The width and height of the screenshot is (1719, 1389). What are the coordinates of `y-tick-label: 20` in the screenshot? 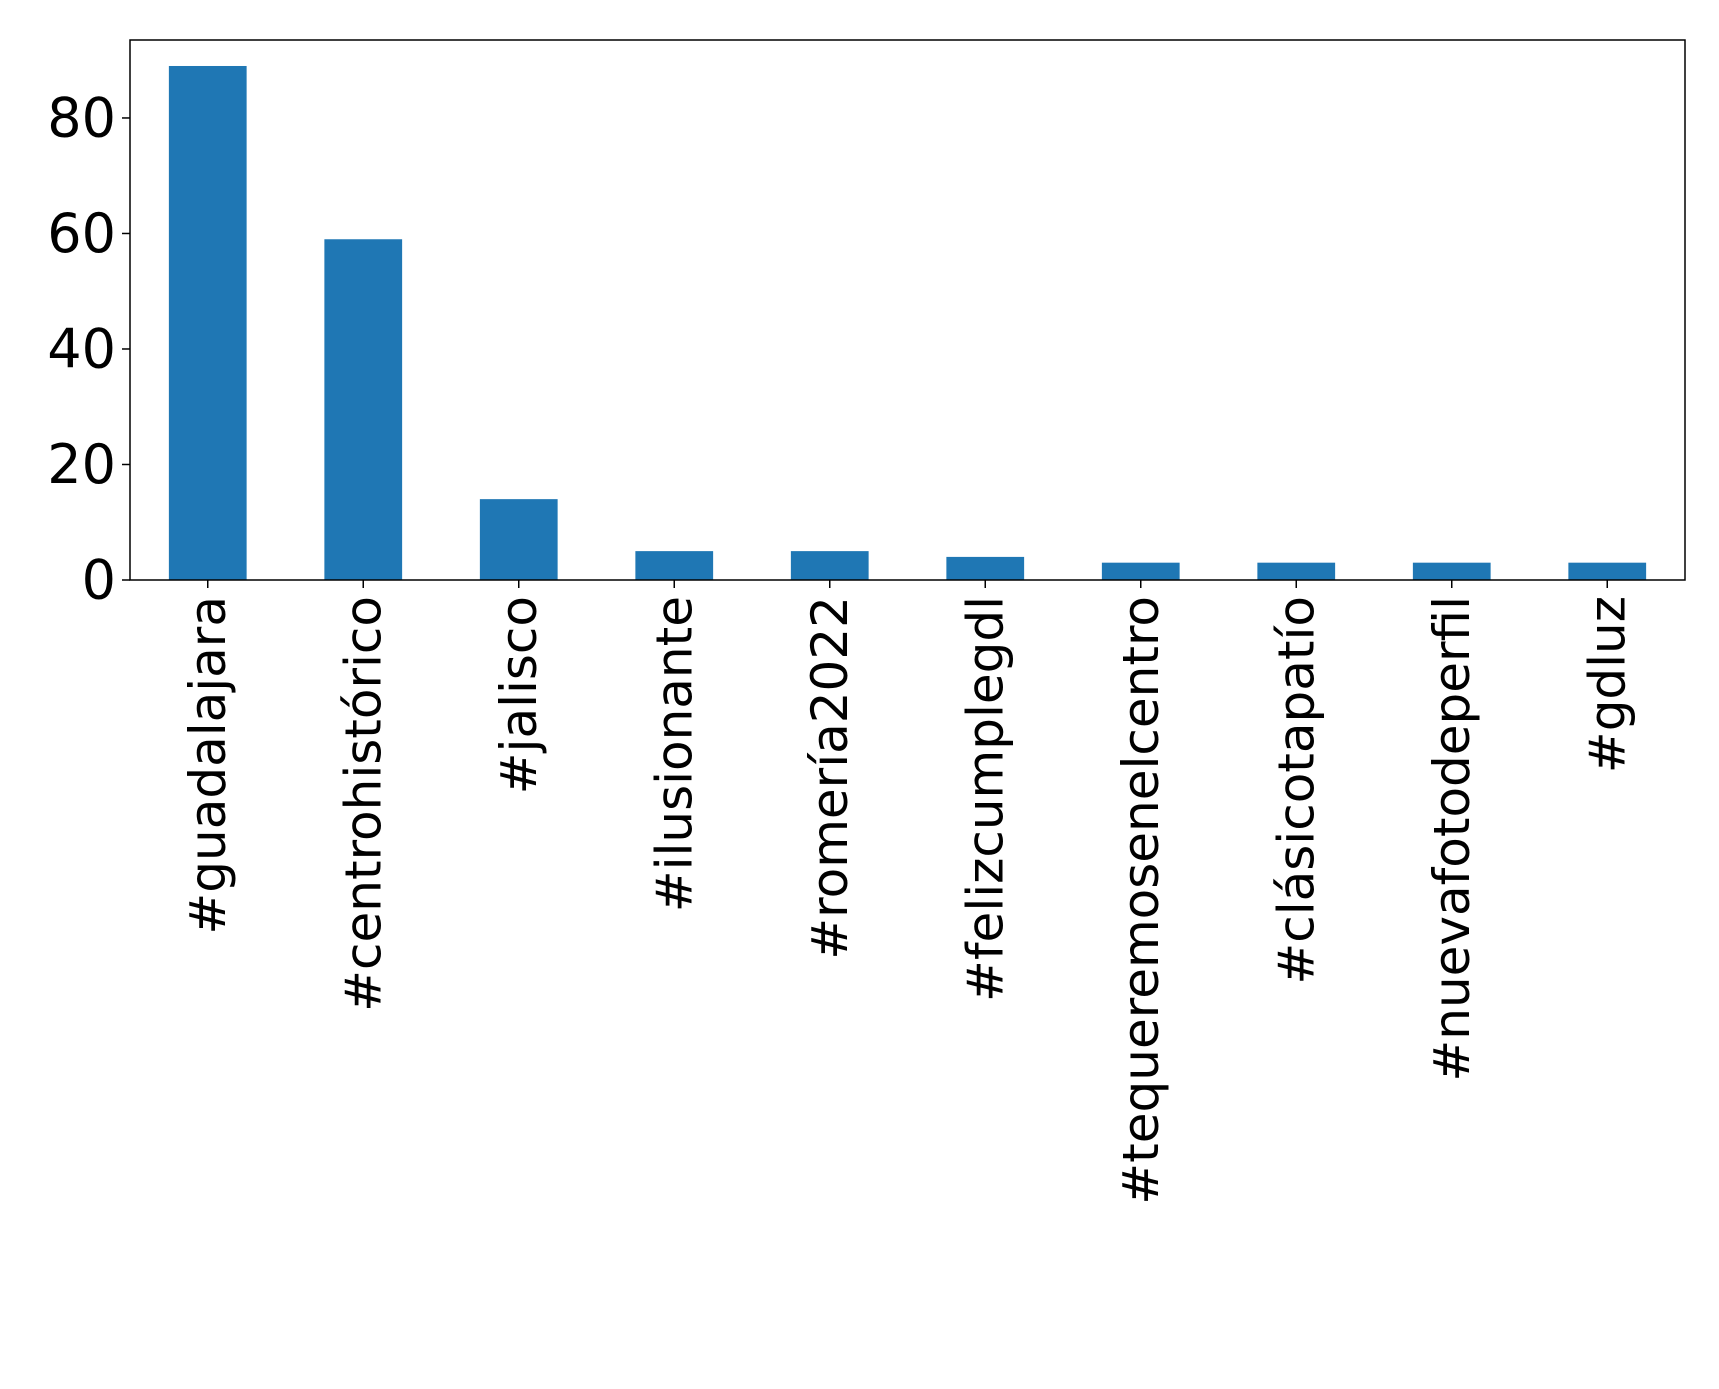 It's located at (81, 464).